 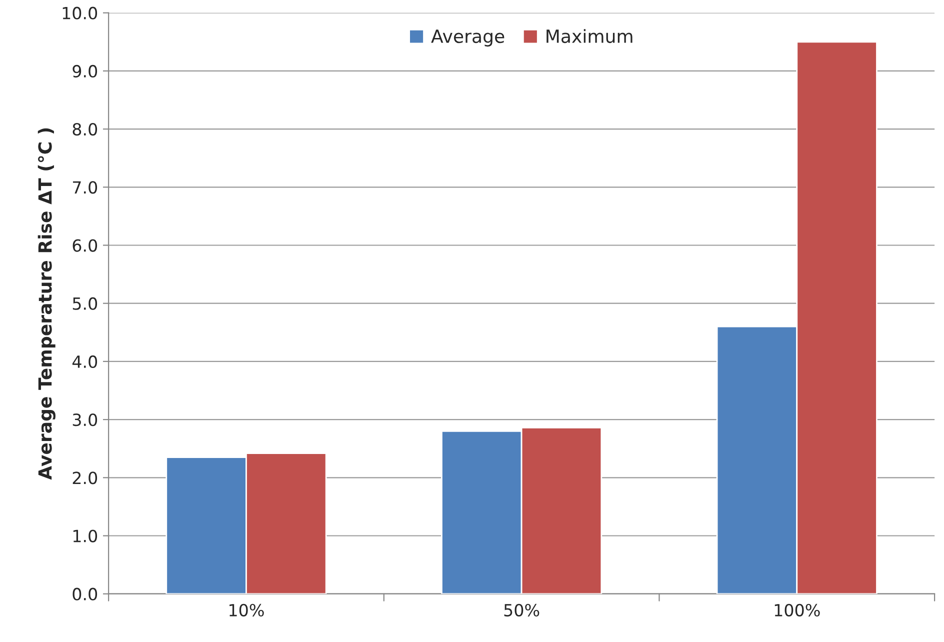 I want to click on x-tick-label: 100%, so click(x=797, y=610).